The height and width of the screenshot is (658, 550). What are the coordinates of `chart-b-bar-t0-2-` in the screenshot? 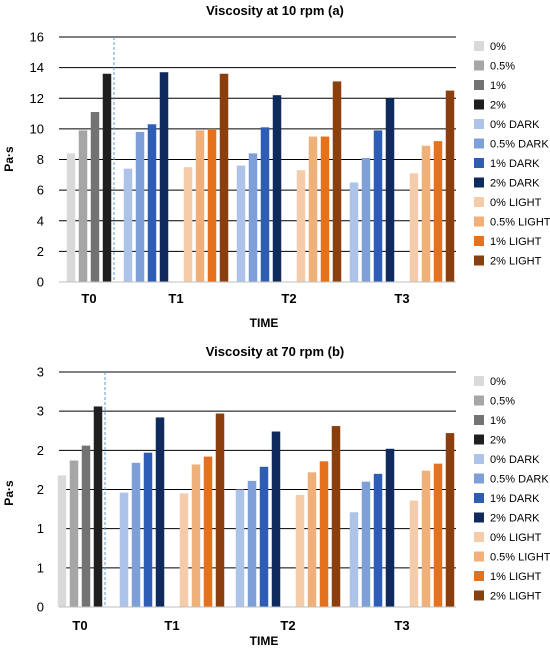 It's located at (98, 506).